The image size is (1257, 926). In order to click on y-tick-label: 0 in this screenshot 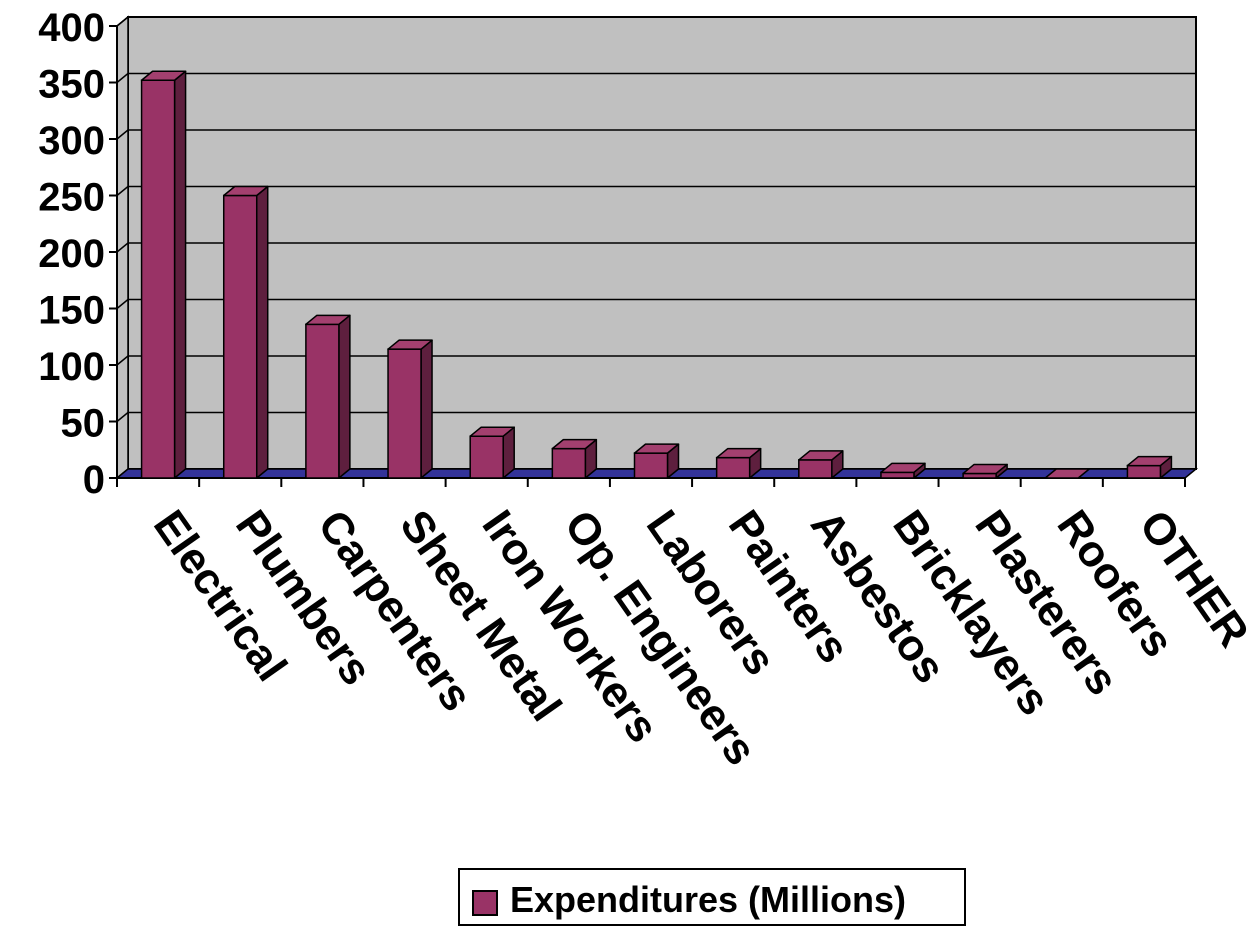, I will do `click(94, 480)`.